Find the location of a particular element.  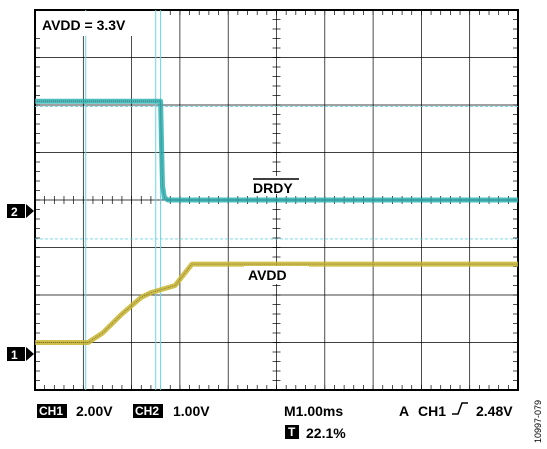

t-badge is located at coordinates (292, 432).